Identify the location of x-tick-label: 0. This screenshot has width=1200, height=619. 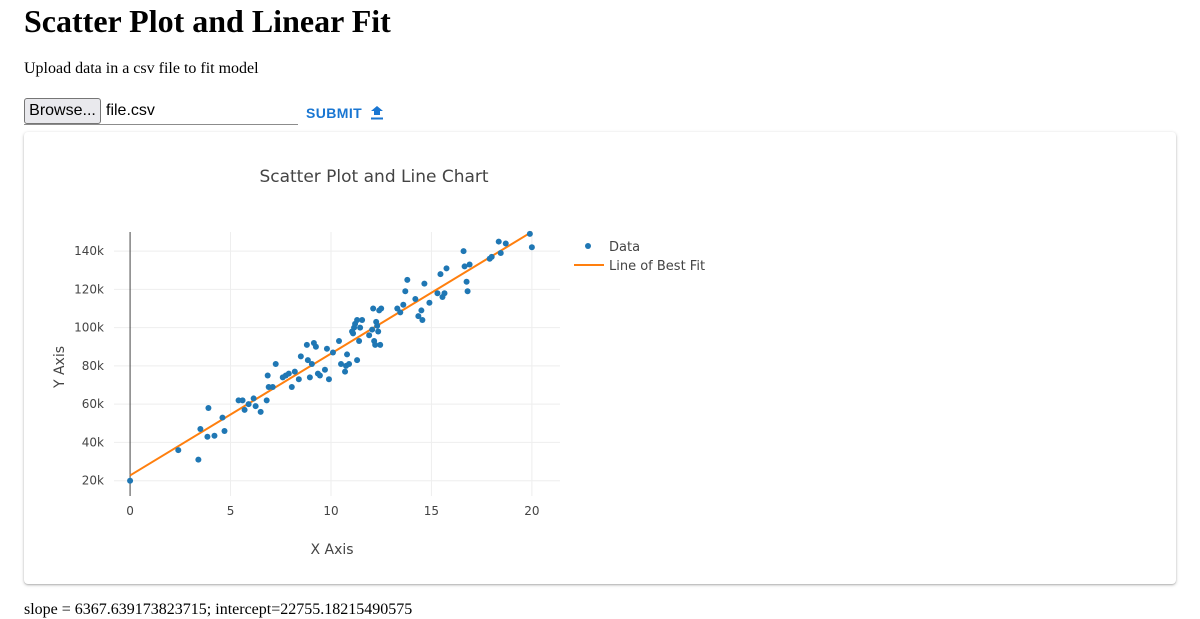
(130, 511).